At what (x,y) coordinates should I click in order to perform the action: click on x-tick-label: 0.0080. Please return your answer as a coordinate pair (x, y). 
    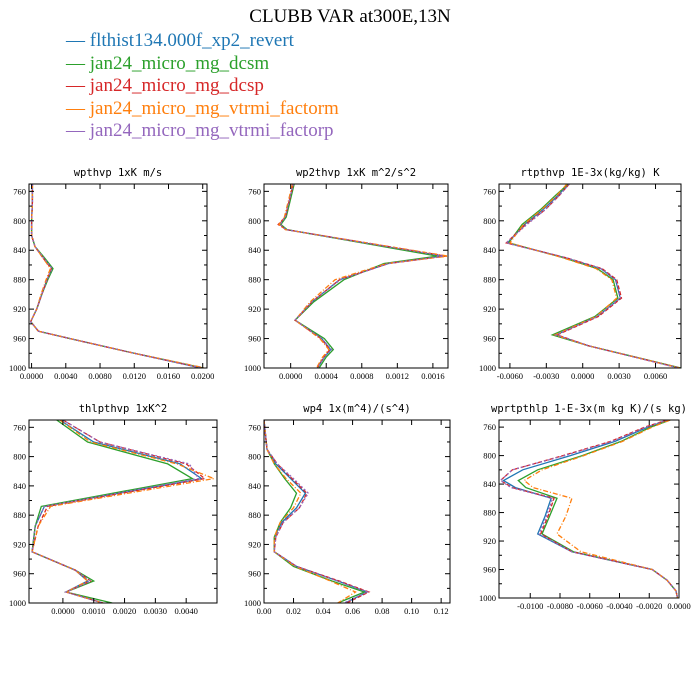
    Looking at the image, I should click on (99, 376).